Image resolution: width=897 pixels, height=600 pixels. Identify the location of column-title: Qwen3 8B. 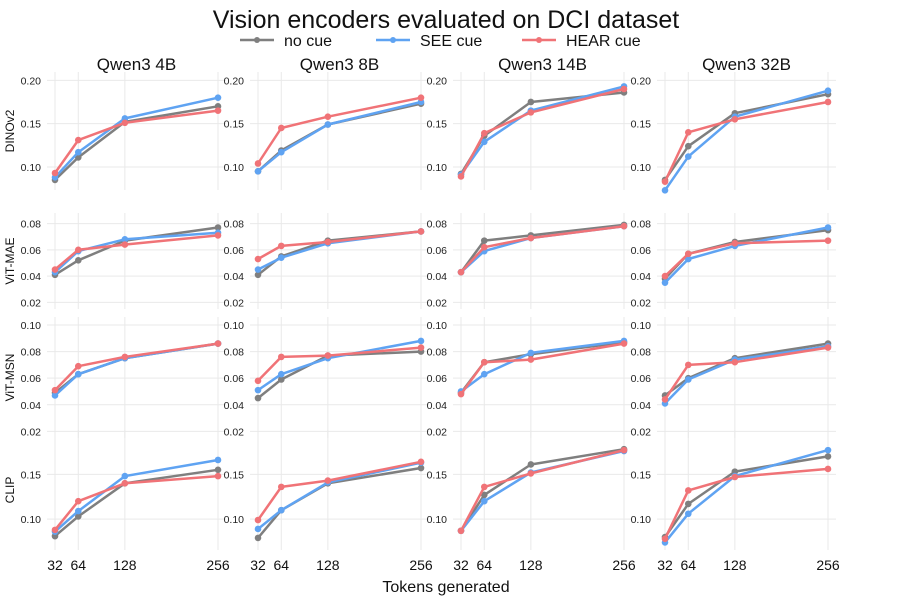
(339, 64).